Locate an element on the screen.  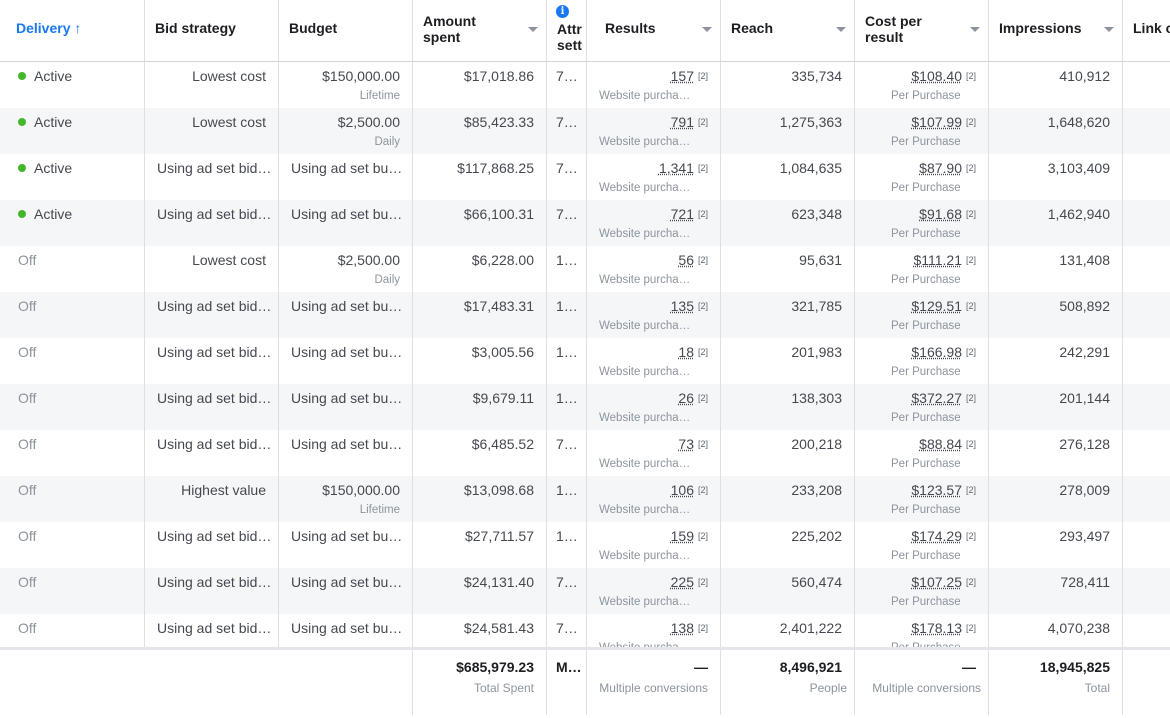
budget-type: Lifetime is located at coordinates (380, 96).